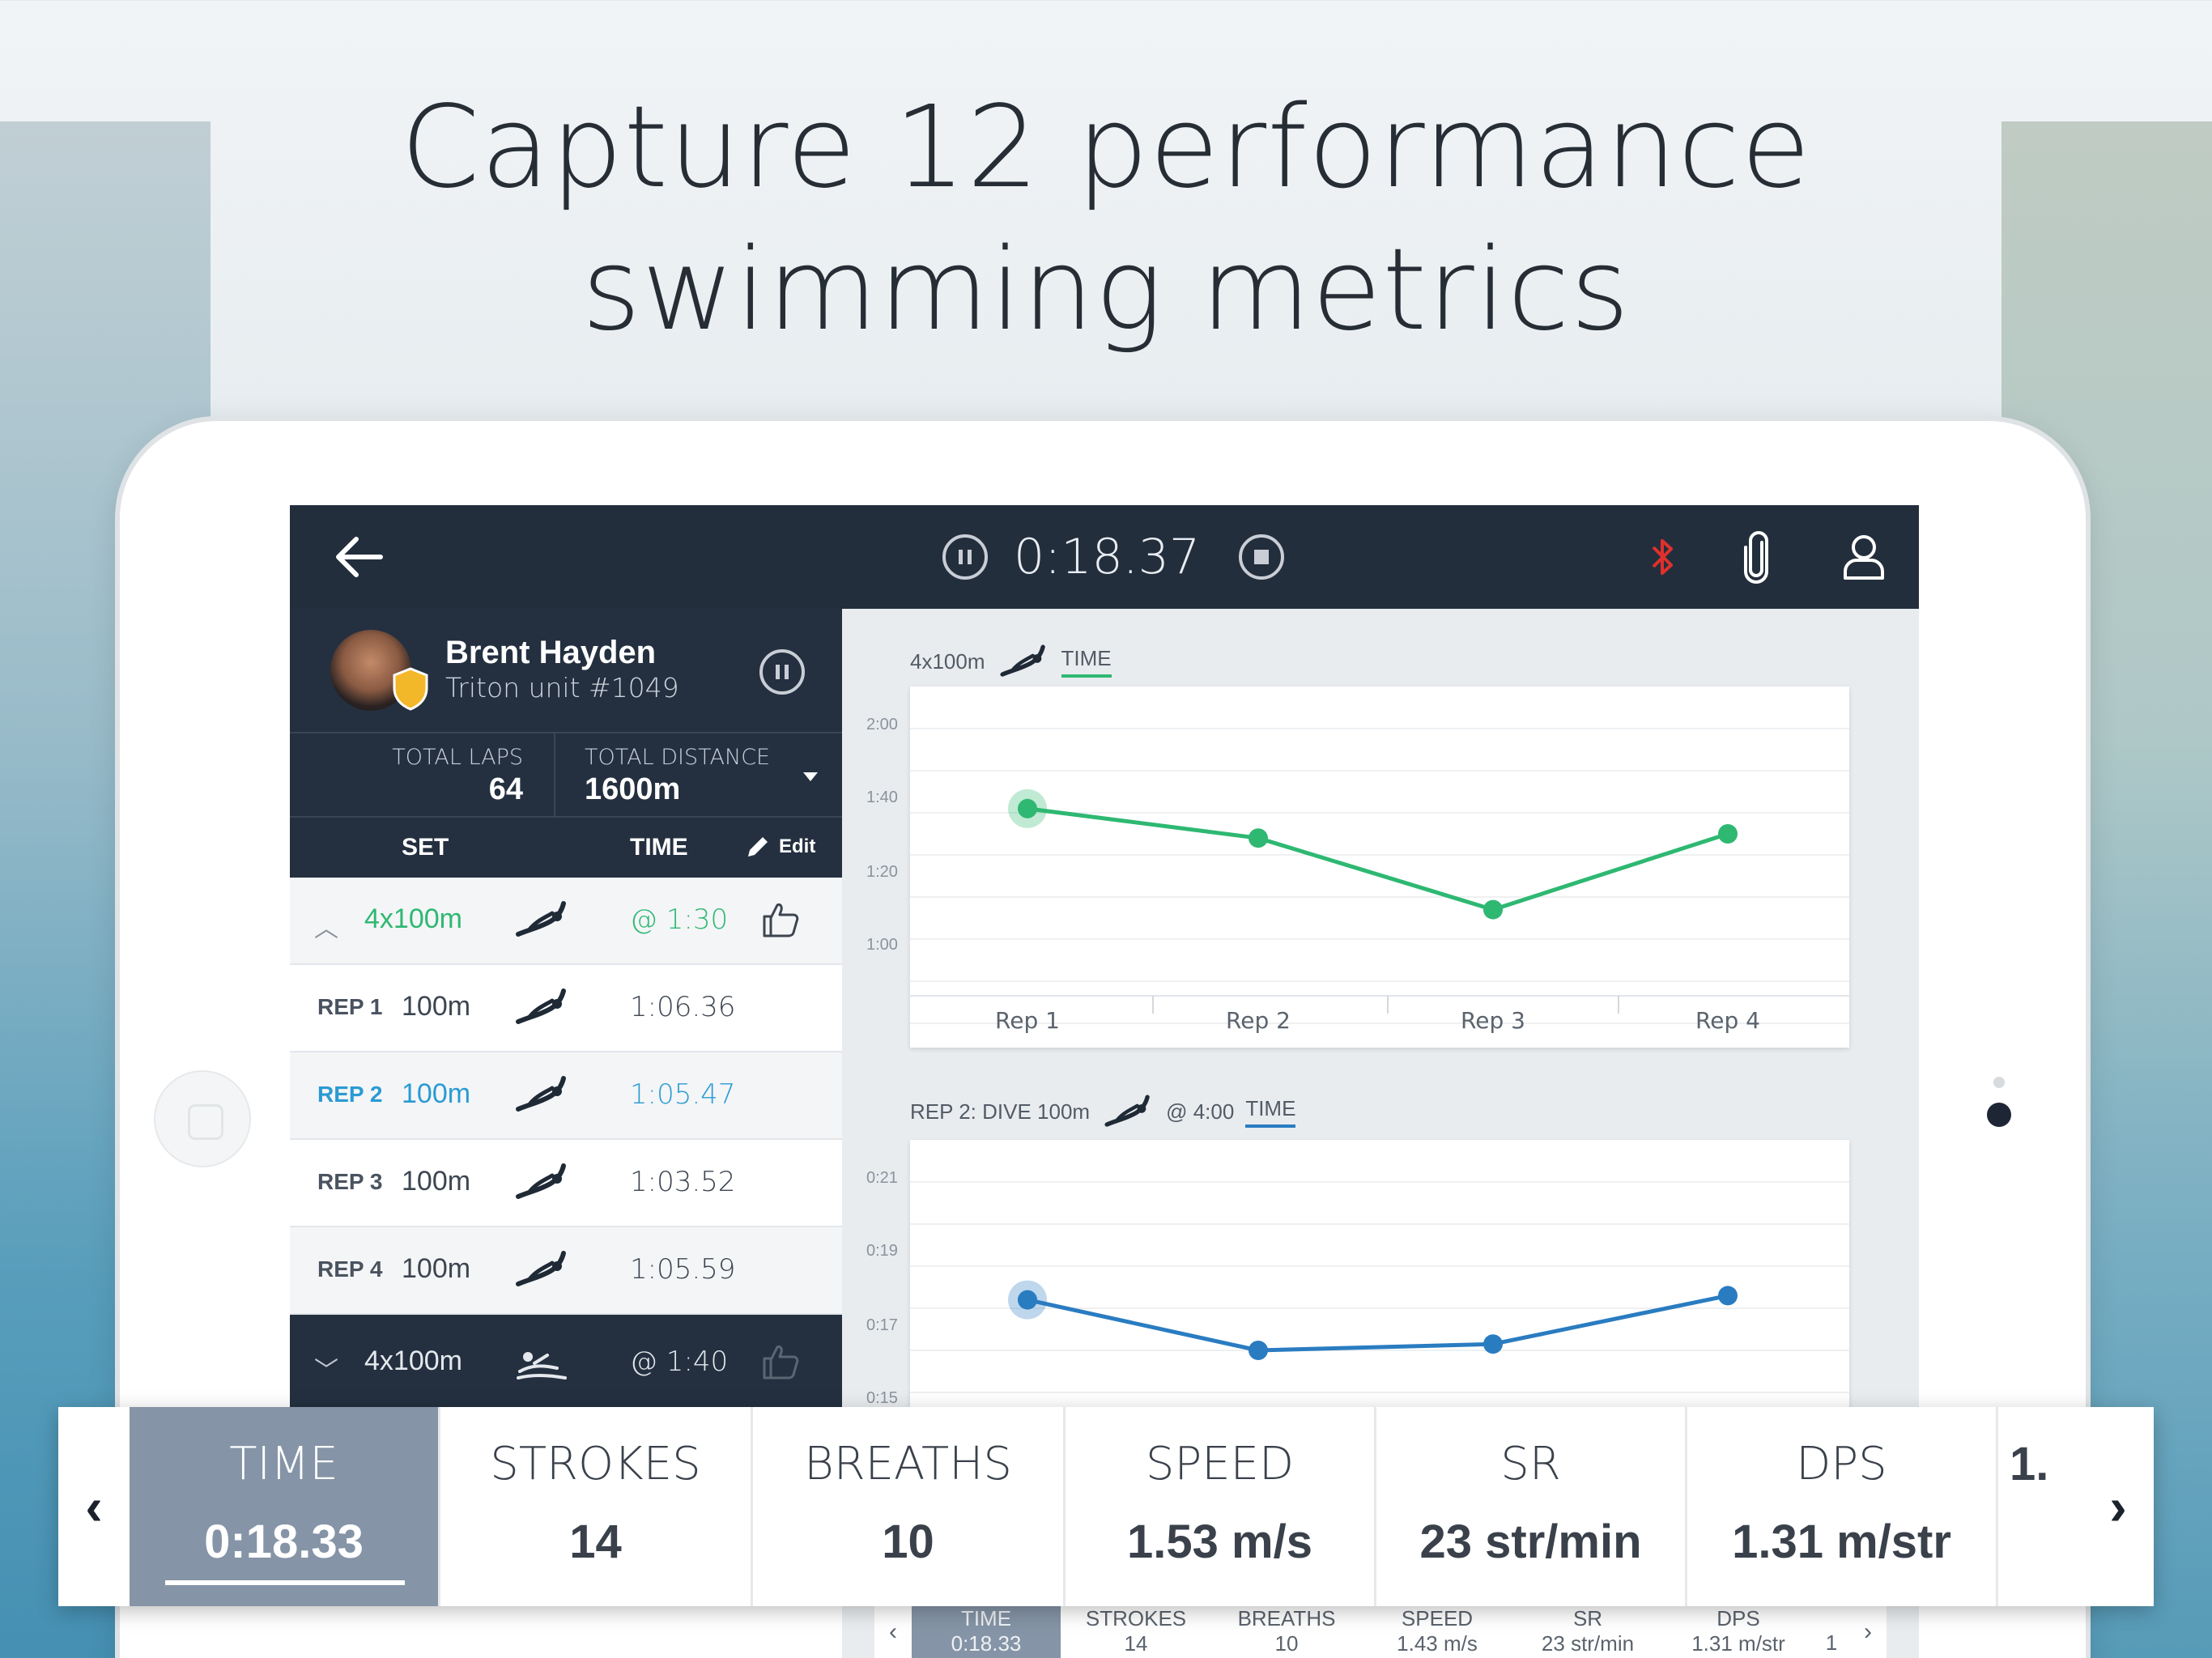 The image size is (2212, 1658). Describe the element at coordinates (94, 1506) in the screenshot. I see `chevron-left-icon: ‹` at that location.